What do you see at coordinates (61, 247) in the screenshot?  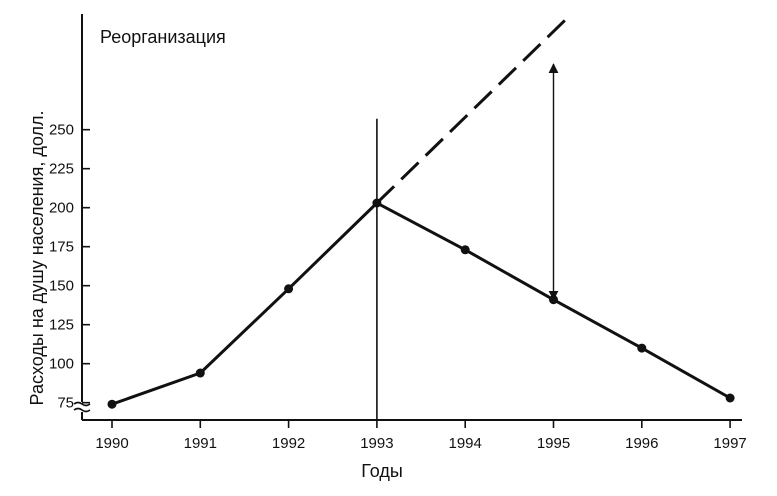 I see `y-tick-label: 175` at bounding box center [61, 247].